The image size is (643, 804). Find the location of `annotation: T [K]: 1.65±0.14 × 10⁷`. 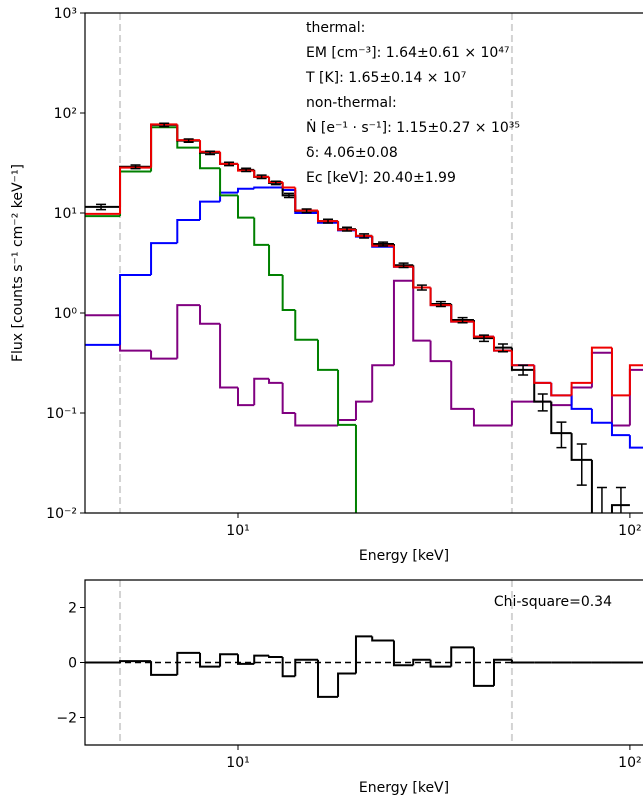

annotation: T [K]: 1.65±0.14 × 10⁷ is located at coordinates (385, 78).